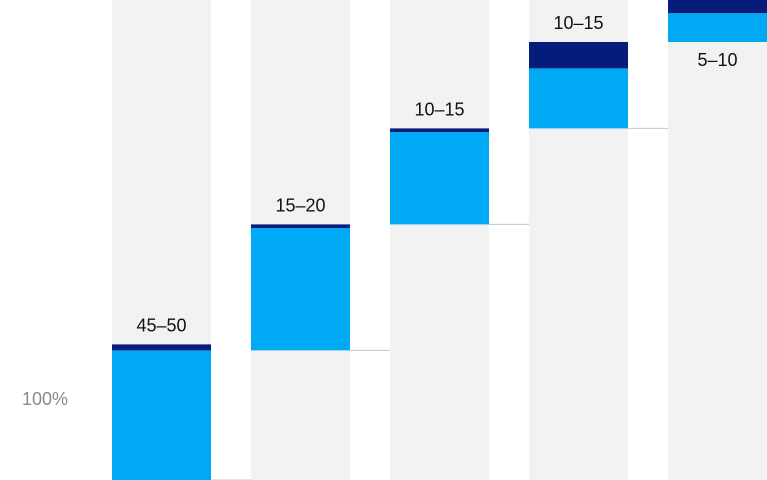  Describe the element at coordinates (300, 205) in the screenshot. I see `data-label: 15–20` at that location.